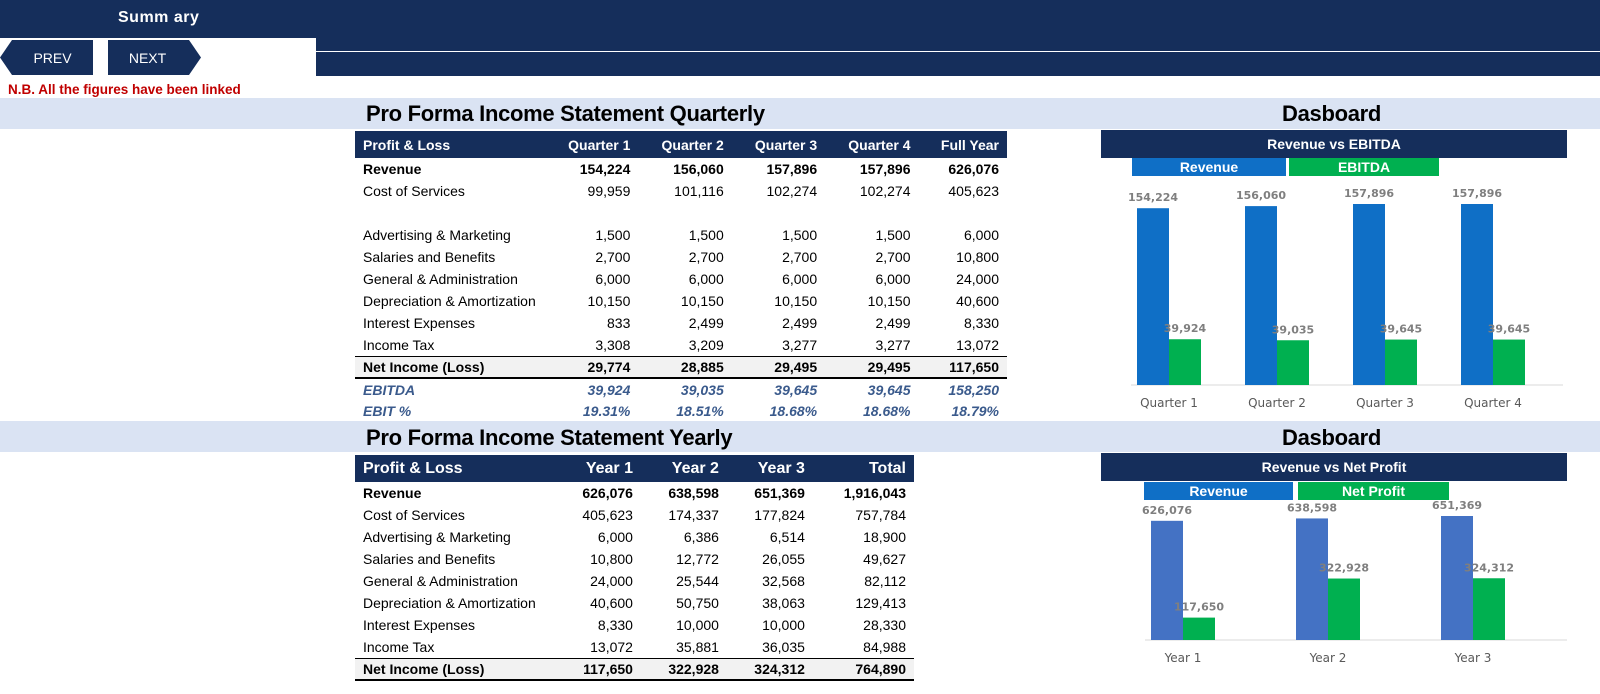 The image size is (1600, 694). Describe the element at coordinates (1334, 467) in the screenshot. I see `revenue-vs-net-profit-header: Revenue vs Net Profit` at that location.